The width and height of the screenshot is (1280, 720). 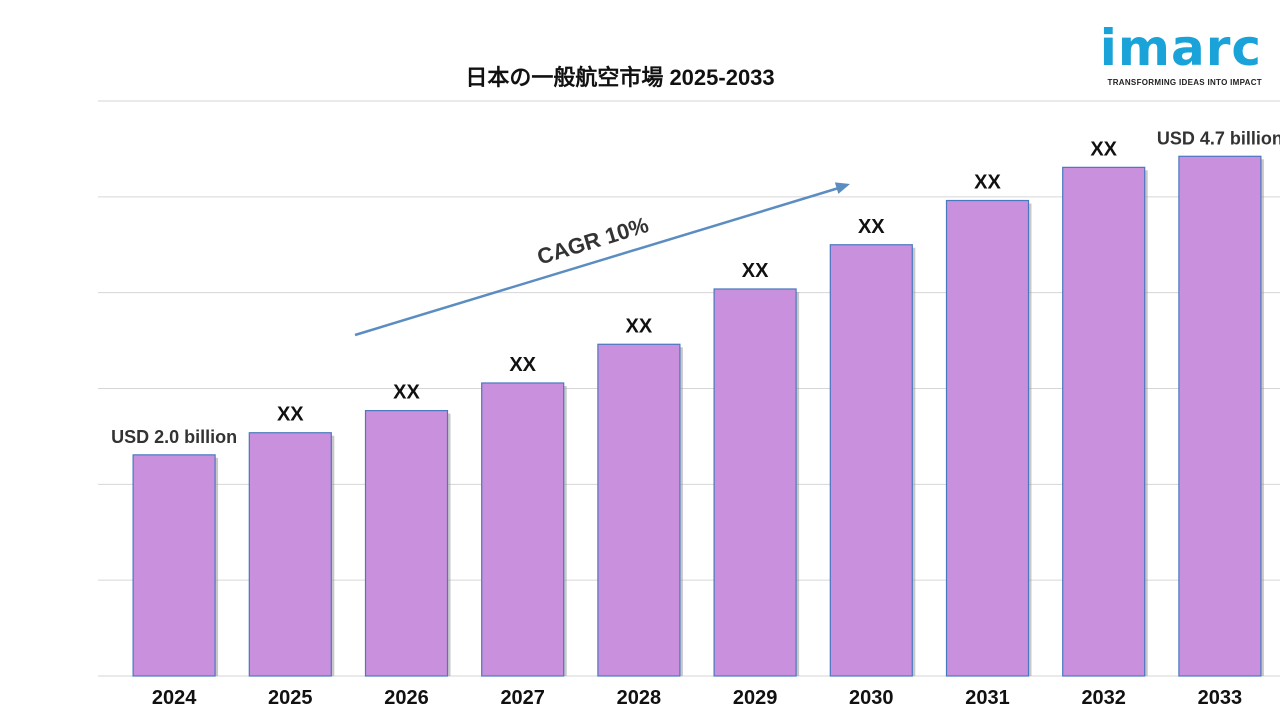 What do you see at coordinates (406, 698) in the screenshot?
I see `x-tick-label: 2026` at bounding box center [406, 698].